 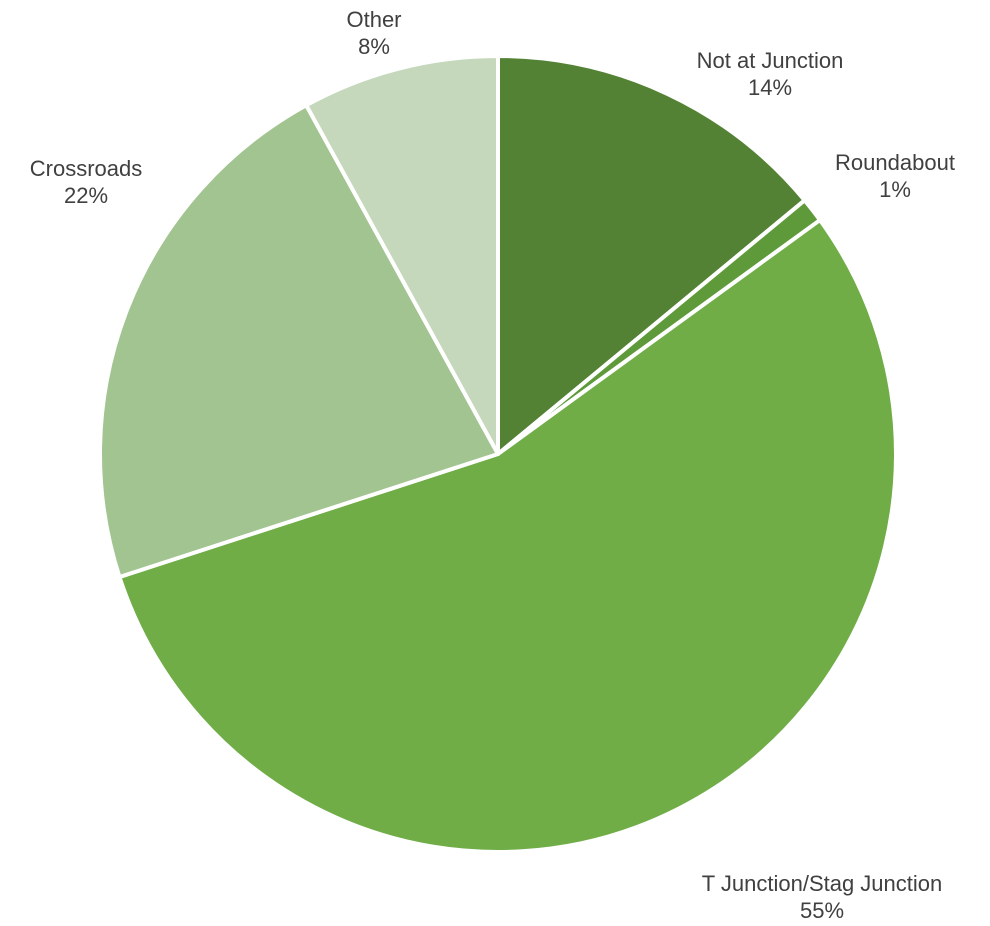 I want to click on pie-slice-not-at-junction, so click(x=651, y=255).